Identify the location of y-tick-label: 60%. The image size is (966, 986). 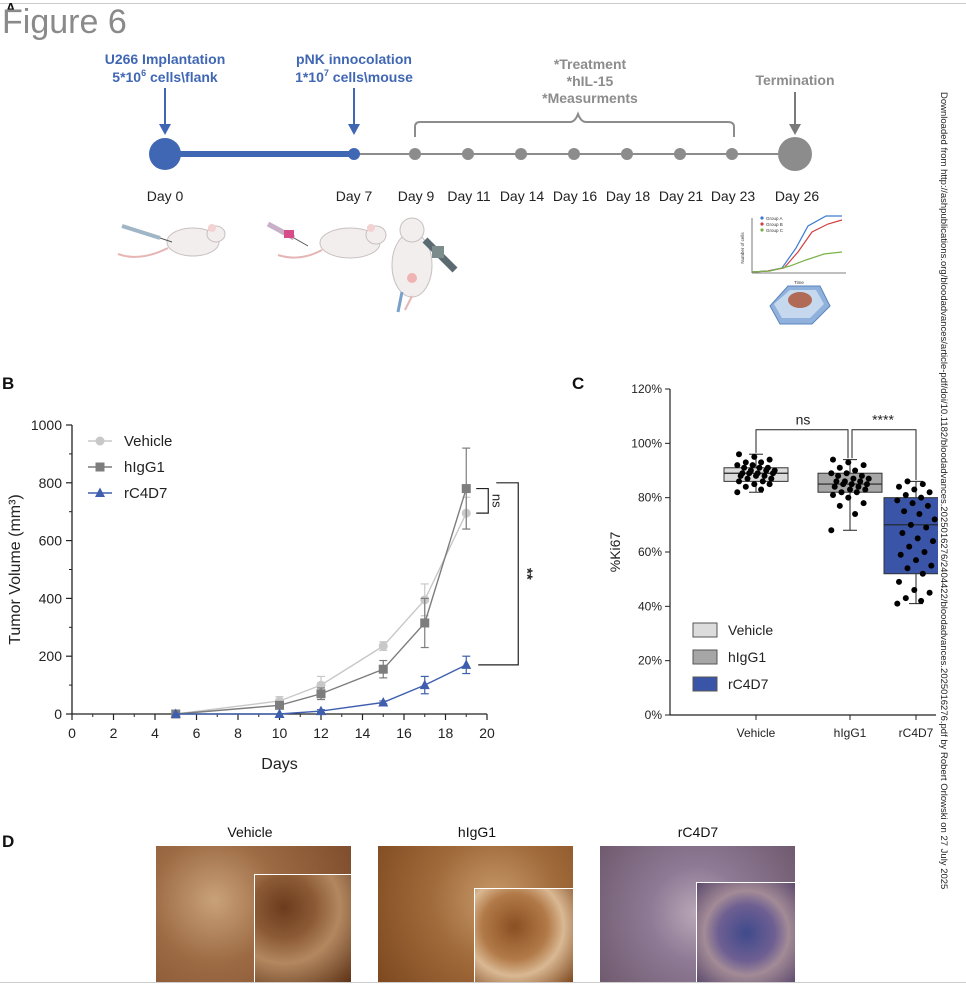
(650, 552).